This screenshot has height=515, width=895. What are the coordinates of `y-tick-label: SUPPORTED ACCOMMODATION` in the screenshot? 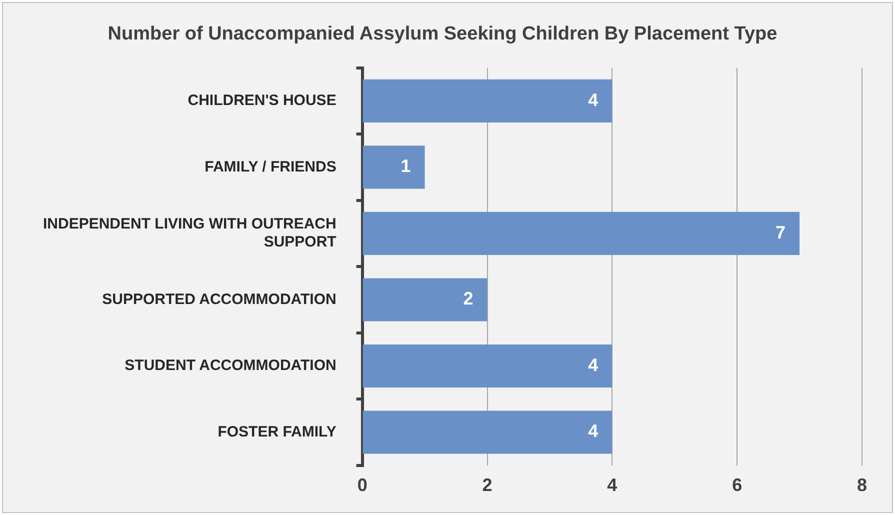 It's located at (219, 299).